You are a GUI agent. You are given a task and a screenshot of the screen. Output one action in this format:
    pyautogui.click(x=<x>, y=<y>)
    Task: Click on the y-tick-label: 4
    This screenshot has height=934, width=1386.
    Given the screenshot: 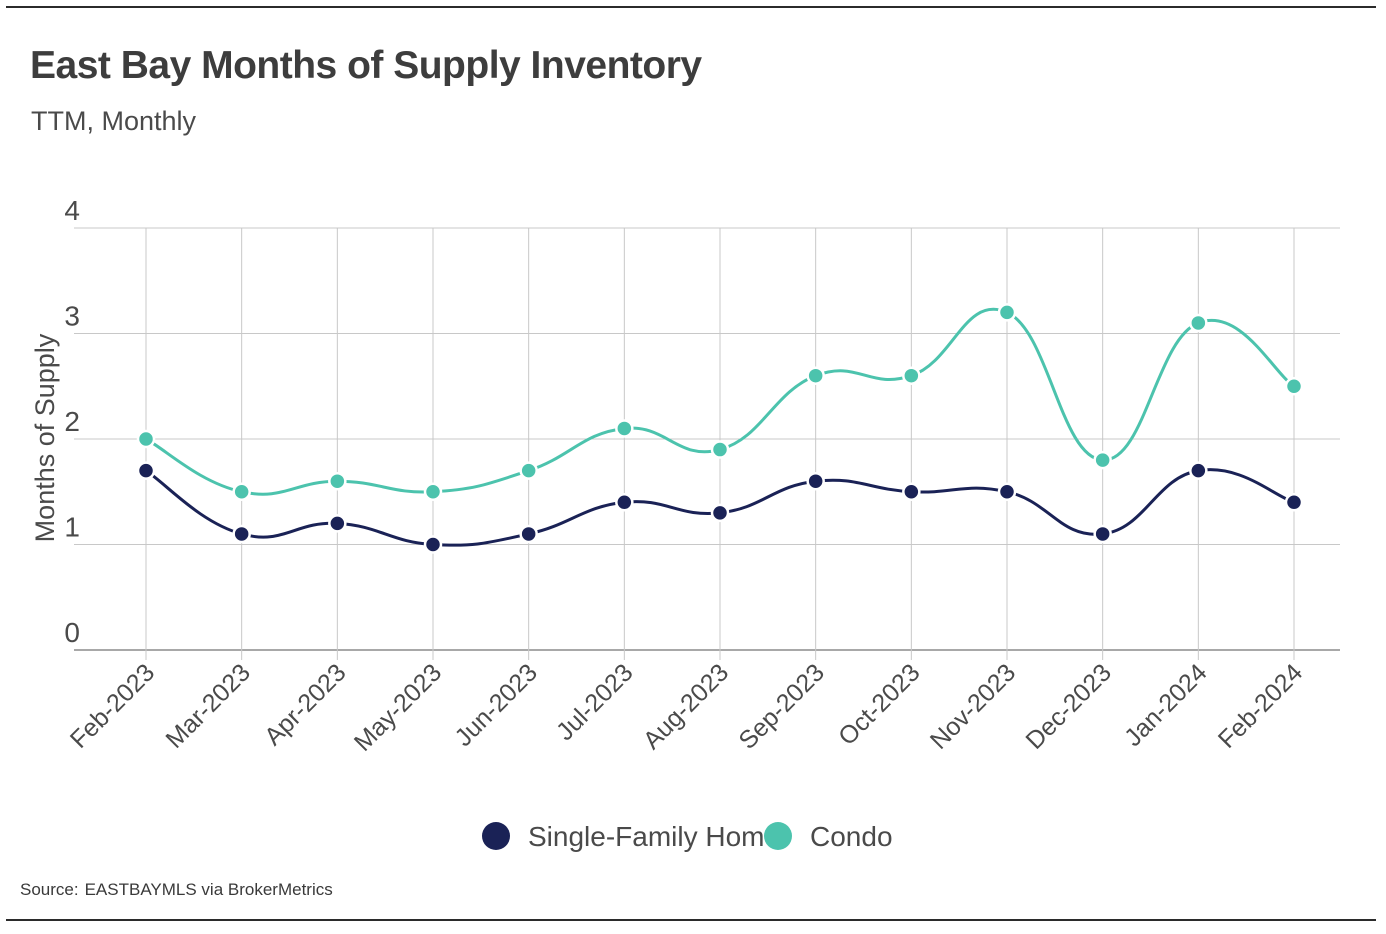 What is the action you would take?
    pyautogui.click(x=72, y=210)
    